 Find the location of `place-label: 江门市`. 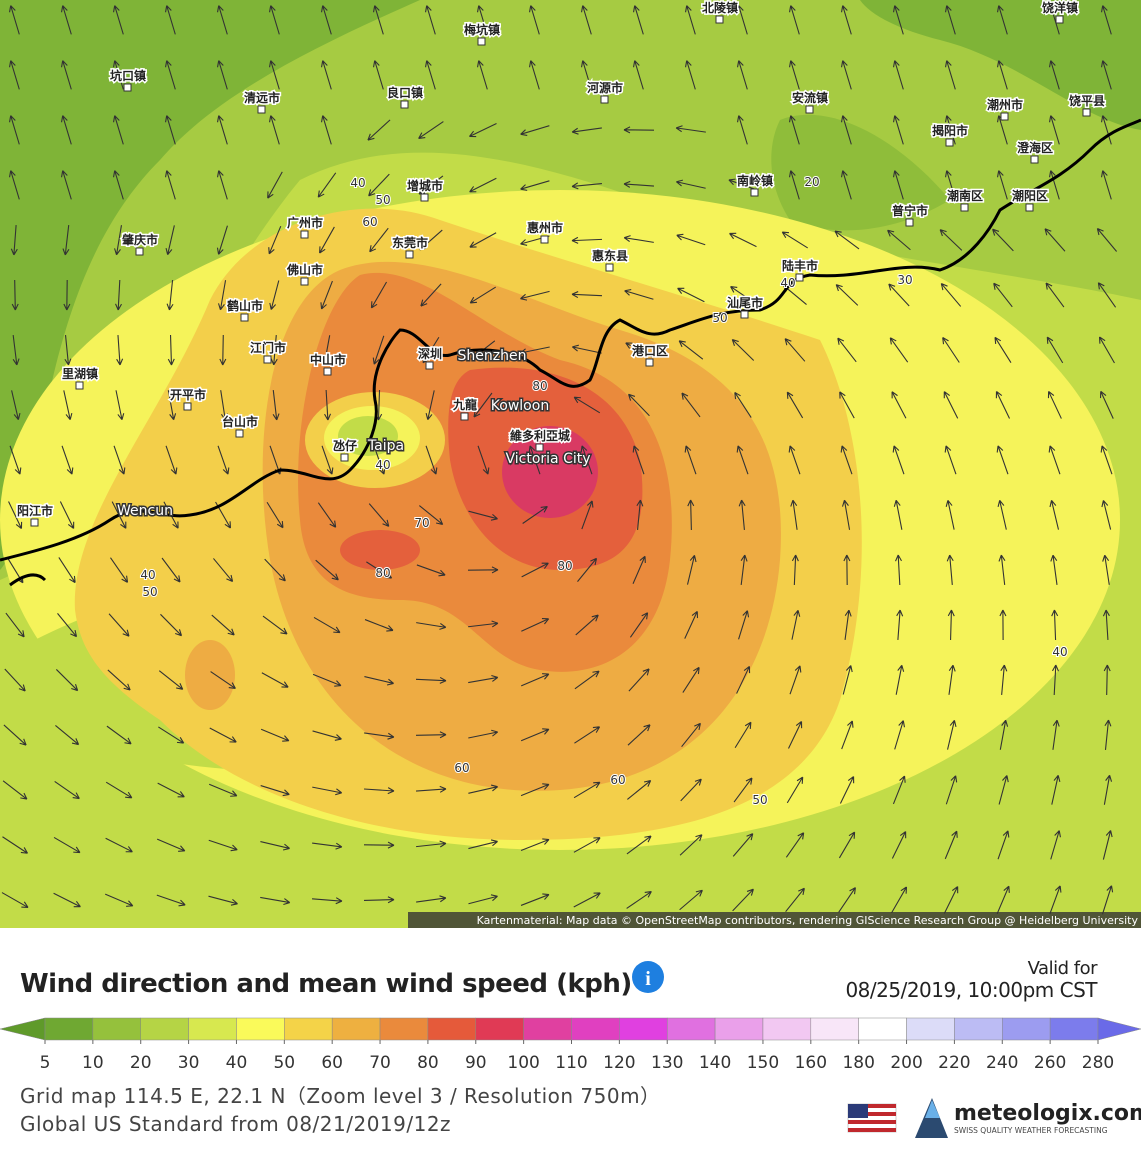

place-label: 江门市 is located at coordinates (268, 347).